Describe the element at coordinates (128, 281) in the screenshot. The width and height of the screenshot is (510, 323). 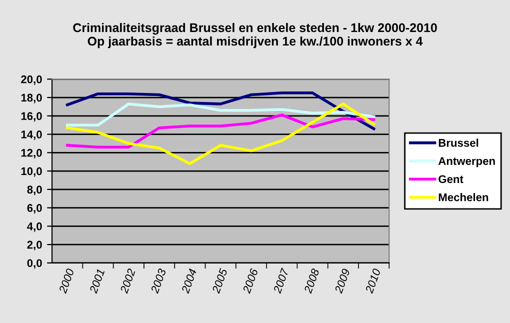
I see `x-tick-label: 2002` at that location.